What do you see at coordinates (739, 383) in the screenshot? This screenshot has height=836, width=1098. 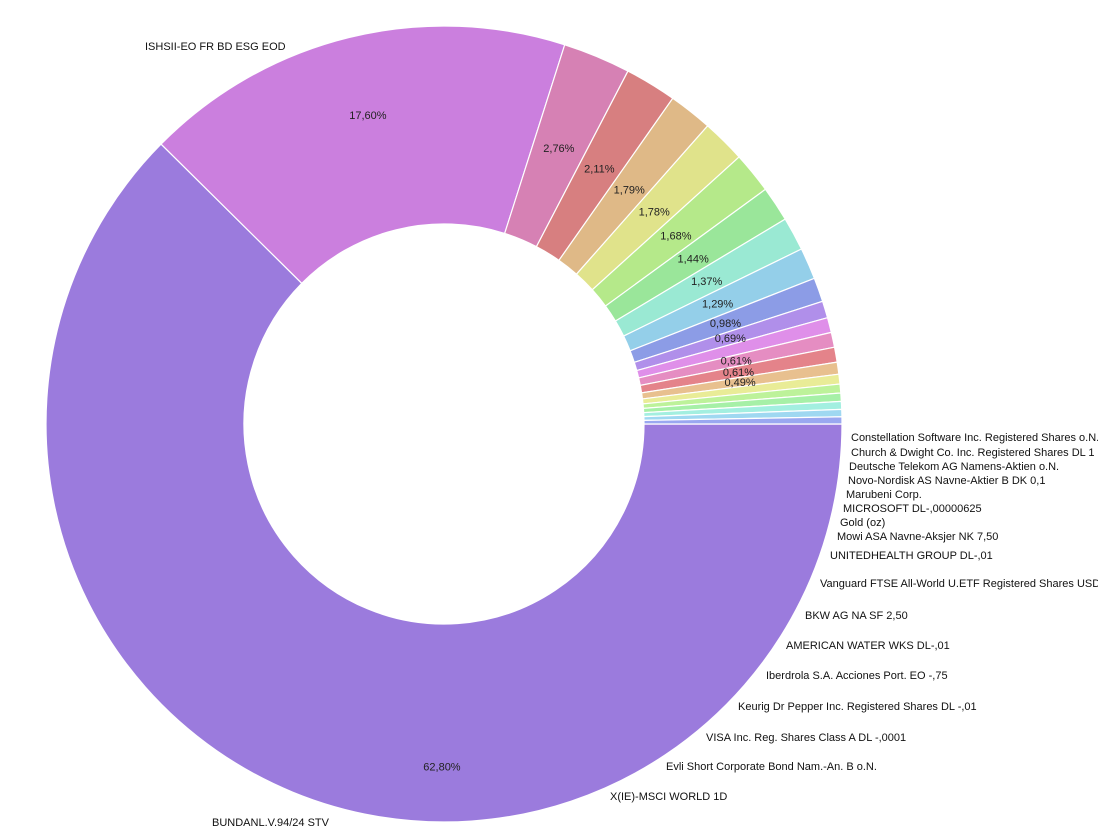 I see `percent-label-novo-nordisk-as-navne-aktier-b-dk-0-1: 0,49%` at bounding box center [739, 383].